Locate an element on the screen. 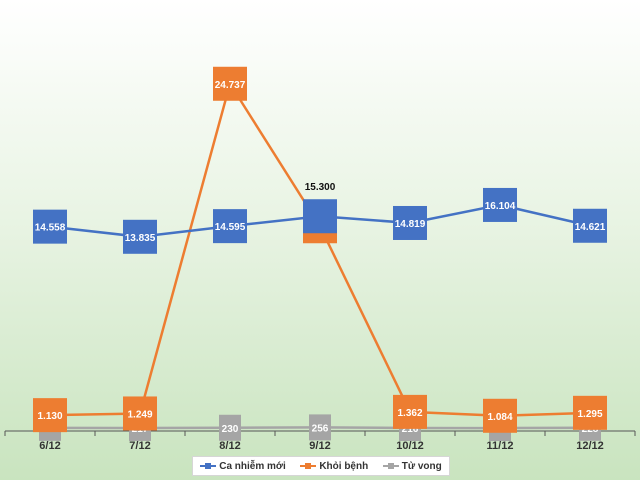 This screenshot has width=640, height=480. data-label: 1.362 is located at coordinates (409, 413).